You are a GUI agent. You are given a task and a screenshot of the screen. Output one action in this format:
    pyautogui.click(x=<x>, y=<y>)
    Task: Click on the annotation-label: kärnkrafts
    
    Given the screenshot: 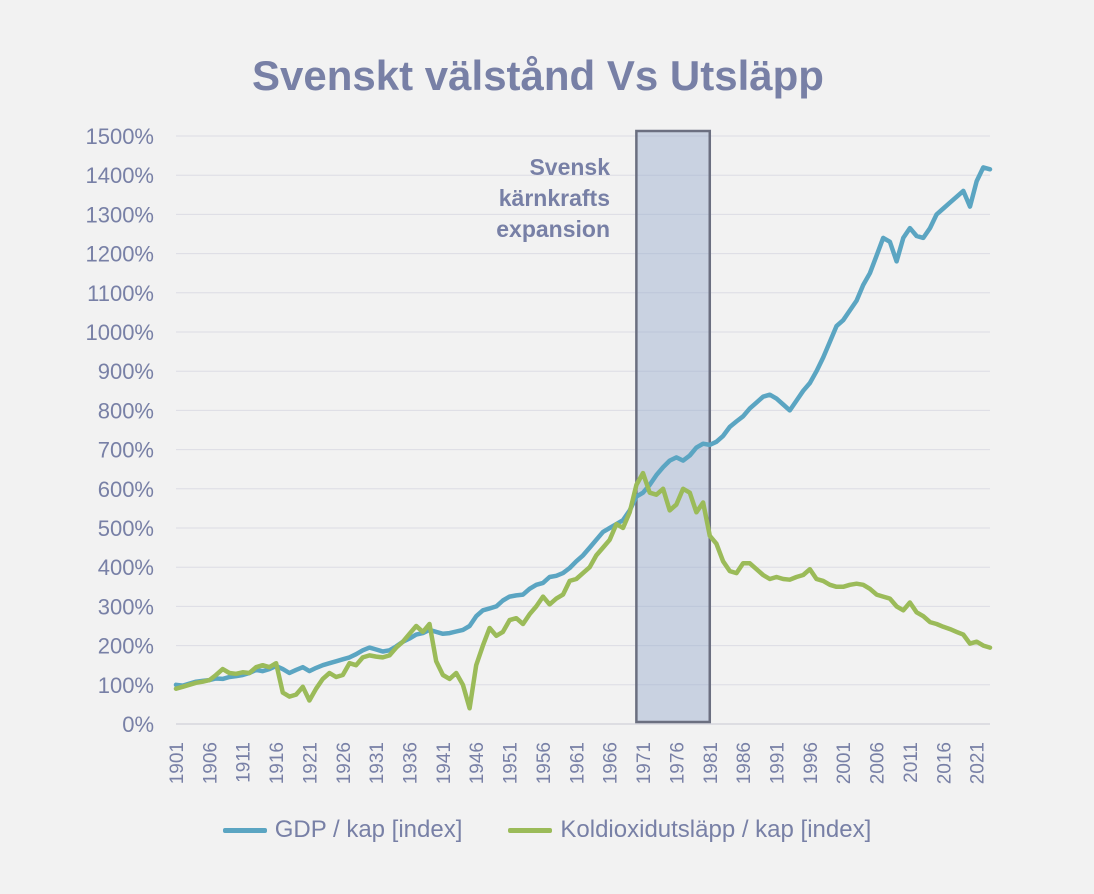 What is the action you would take?
    pyautogui.click(x=554, y=198)
    